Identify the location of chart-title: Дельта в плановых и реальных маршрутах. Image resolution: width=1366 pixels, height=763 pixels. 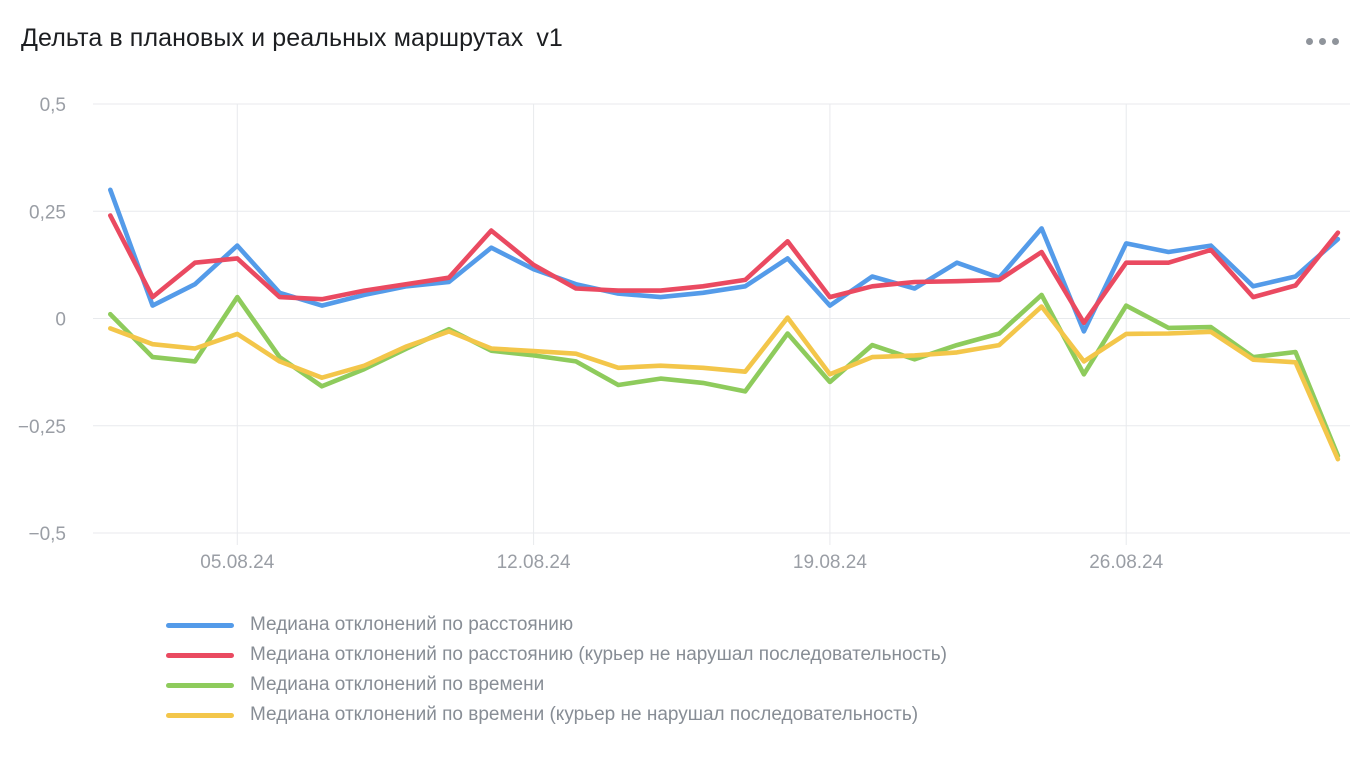
(272, 38).